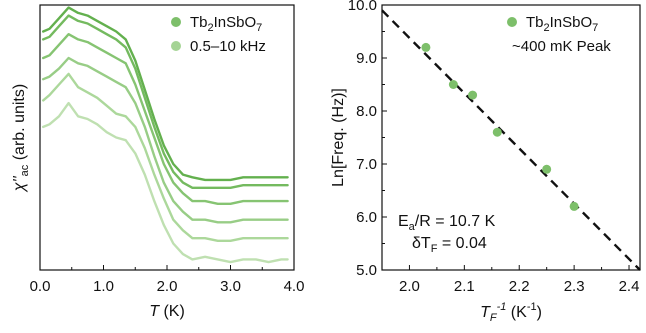  Describe the element at coordinates (447, 223) in the screenshot. I see `right-annotation: Ea/R = 10.7 K` at that location.